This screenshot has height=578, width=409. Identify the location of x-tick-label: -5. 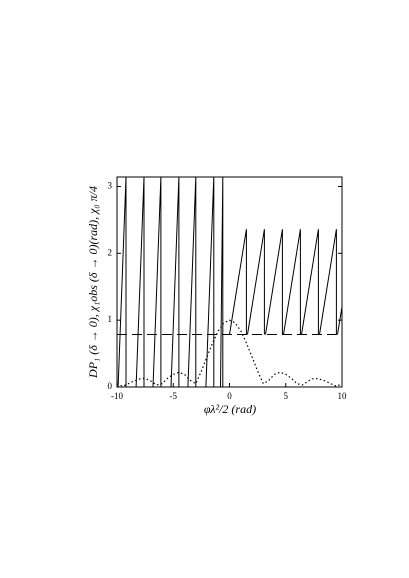
(174, 396).